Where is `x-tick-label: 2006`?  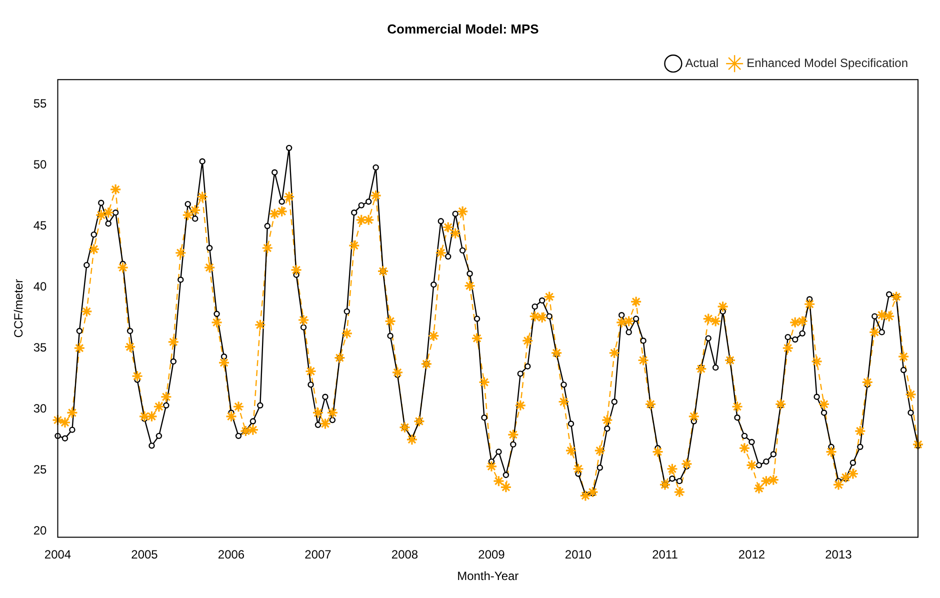
x-tick-label: 2006 is located at coordinates (231, 555).